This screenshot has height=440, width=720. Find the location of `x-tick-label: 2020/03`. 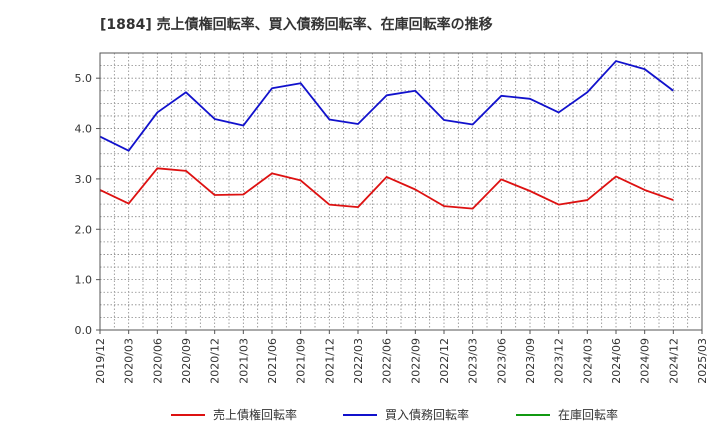

x-tick-label: 2020/03 is located at coordinates (129, 361).